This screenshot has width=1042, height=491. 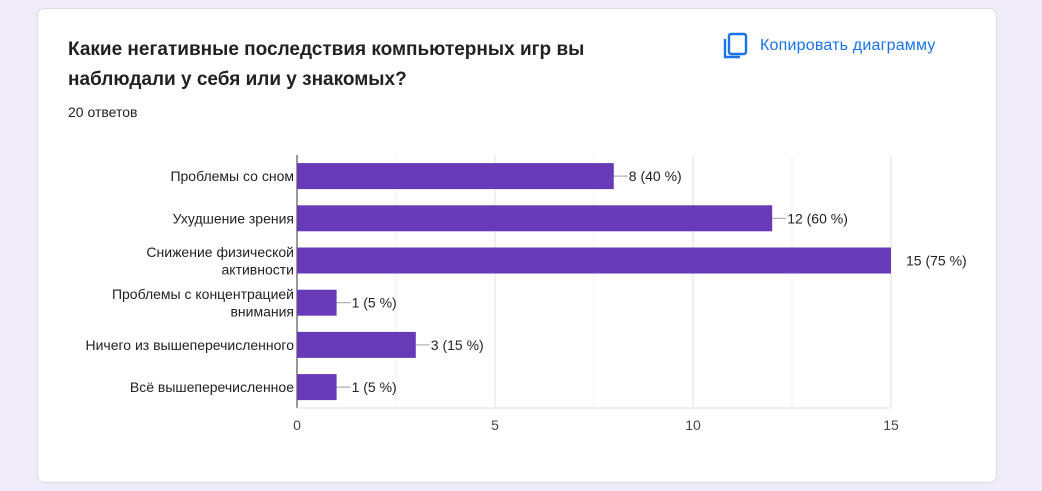 I want to click on copy-chart-button: Копировать диаграмму, so click(x=829, y=46).